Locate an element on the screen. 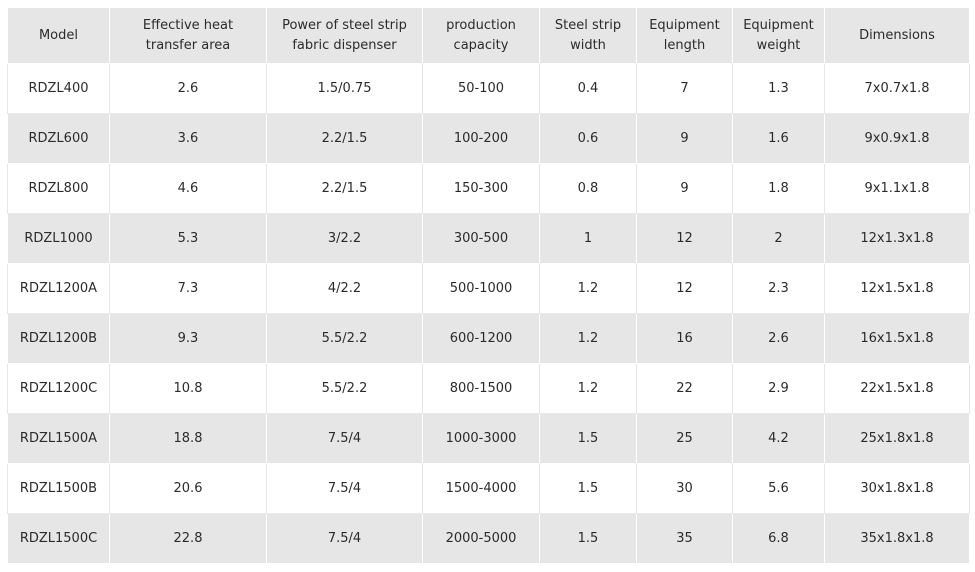  cell-dispenser-power: 3/2.2 is located at coordinates (344, 238).